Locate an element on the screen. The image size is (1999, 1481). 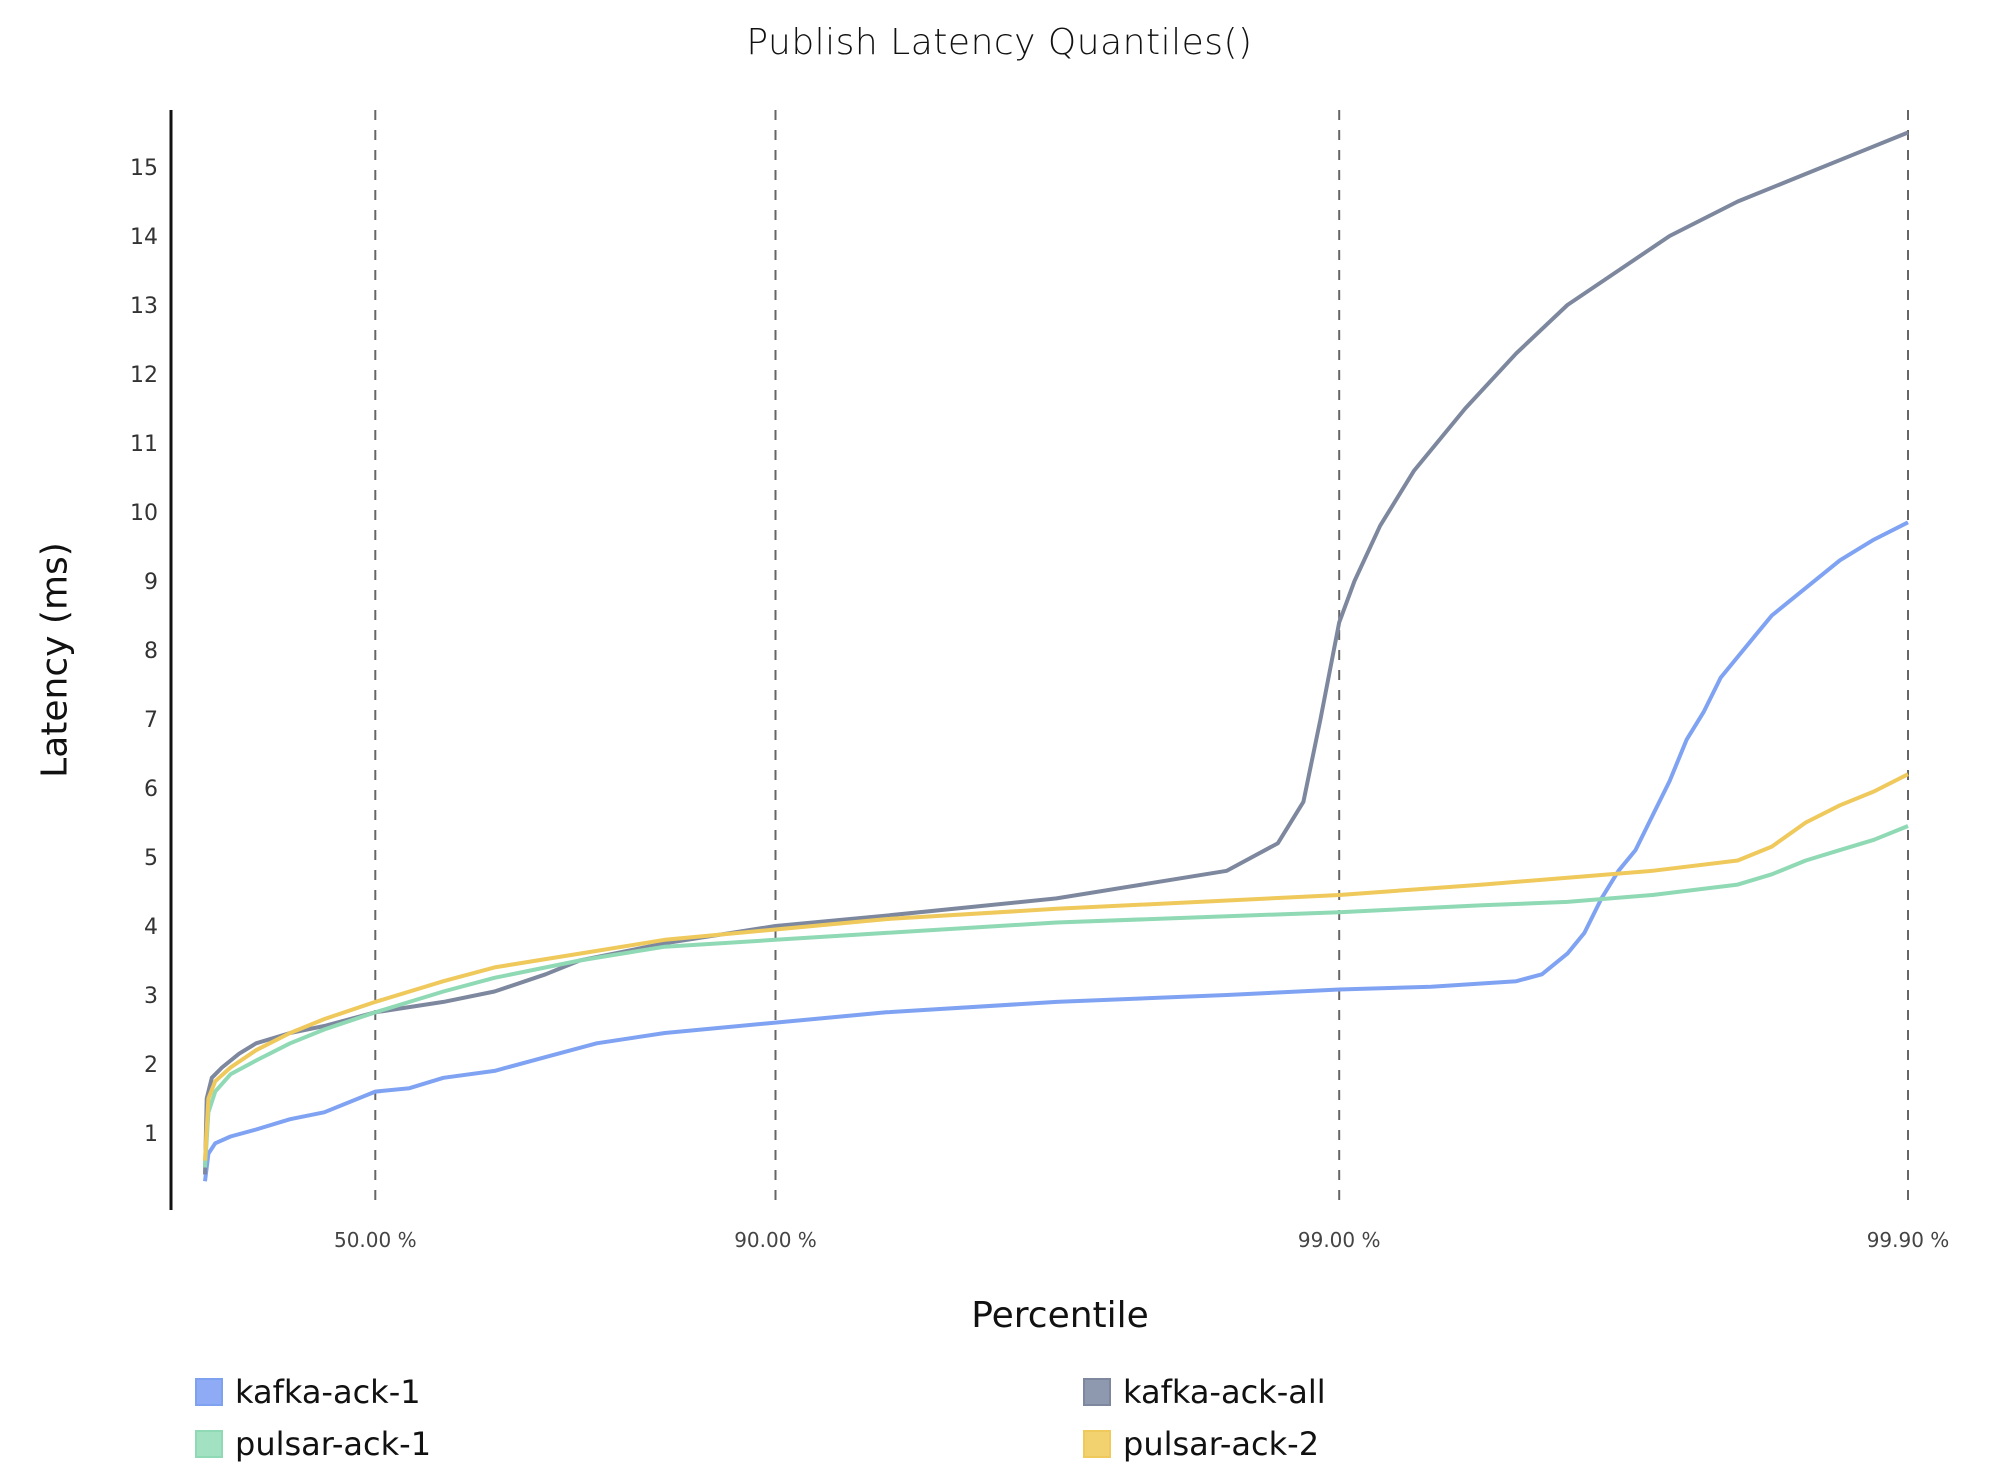
y-tick-label: 3 is located at coordinates (151, 996).